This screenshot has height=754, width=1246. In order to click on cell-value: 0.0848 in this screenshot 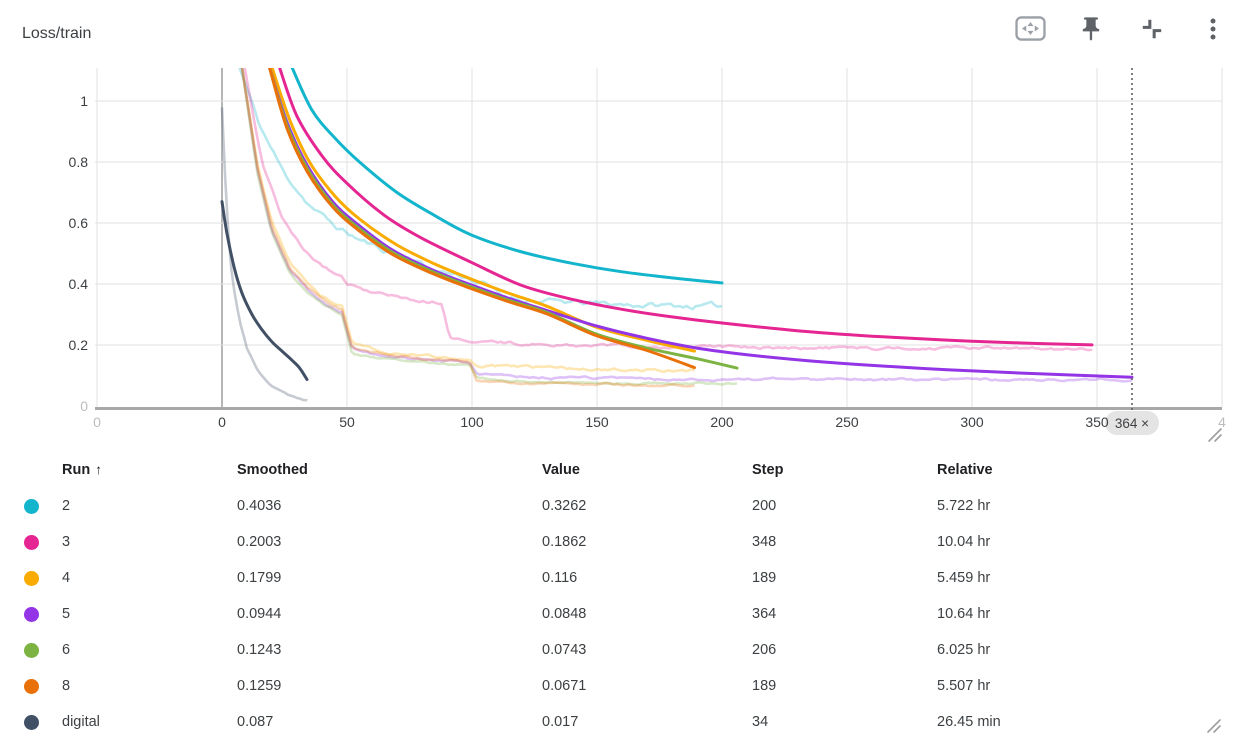, I will do `click(564, 614)`.